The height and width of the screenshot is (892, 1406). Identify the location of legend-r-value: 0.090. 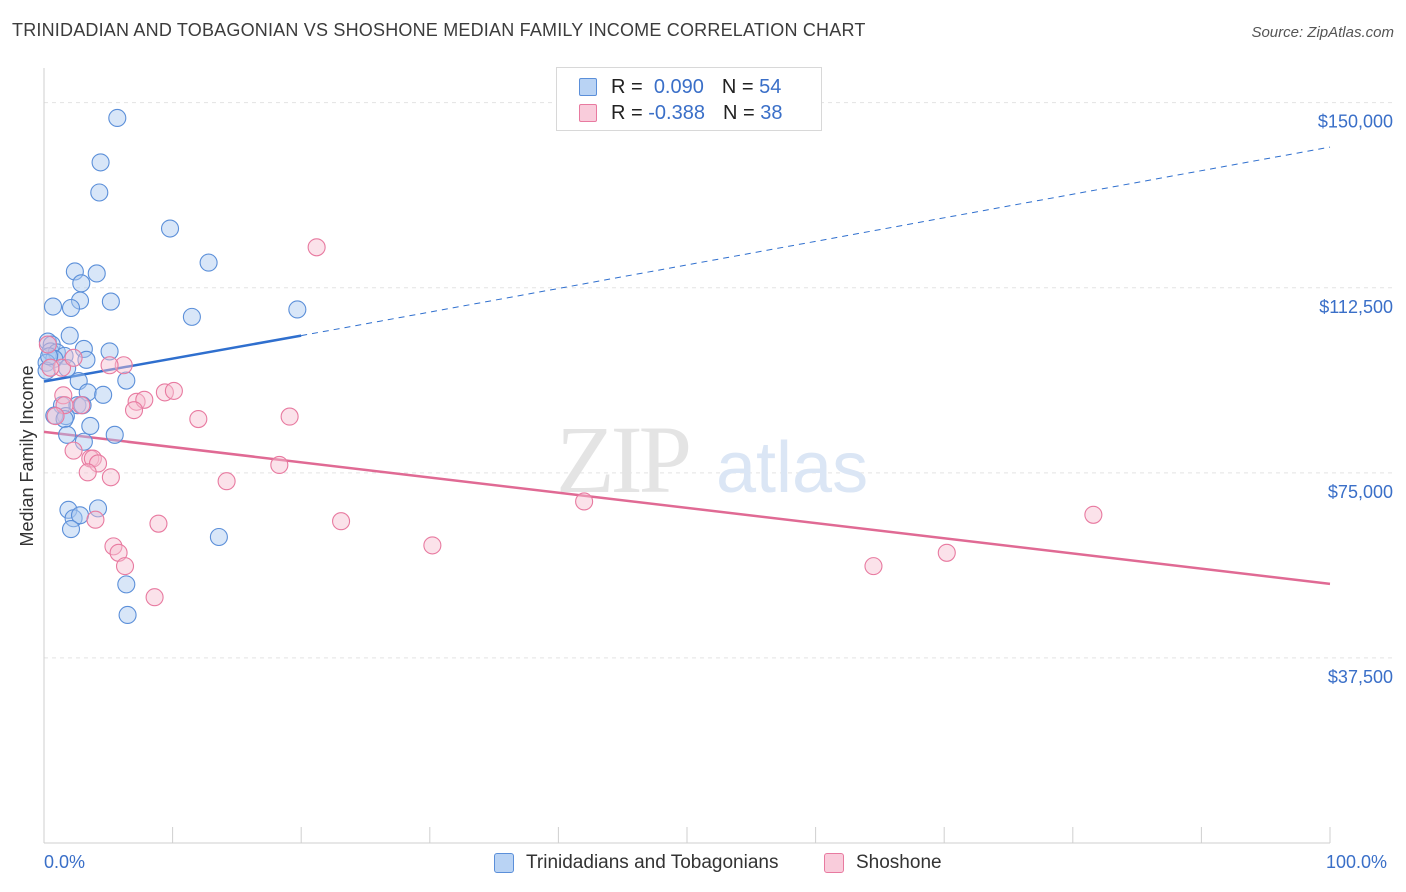
(678, 86).